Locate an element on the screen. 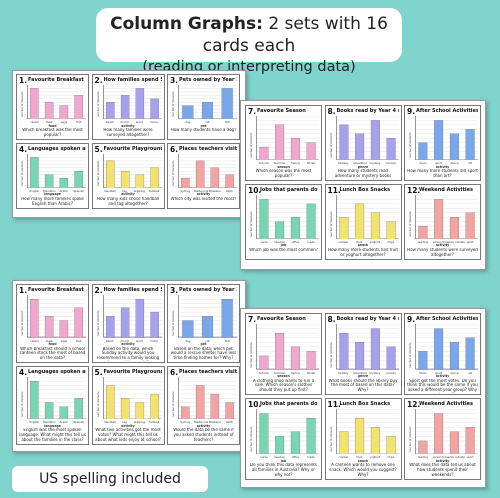 This screenshot has height=498, width=500. card-title: Languages spoken at home is located at coordinates (57, 148).